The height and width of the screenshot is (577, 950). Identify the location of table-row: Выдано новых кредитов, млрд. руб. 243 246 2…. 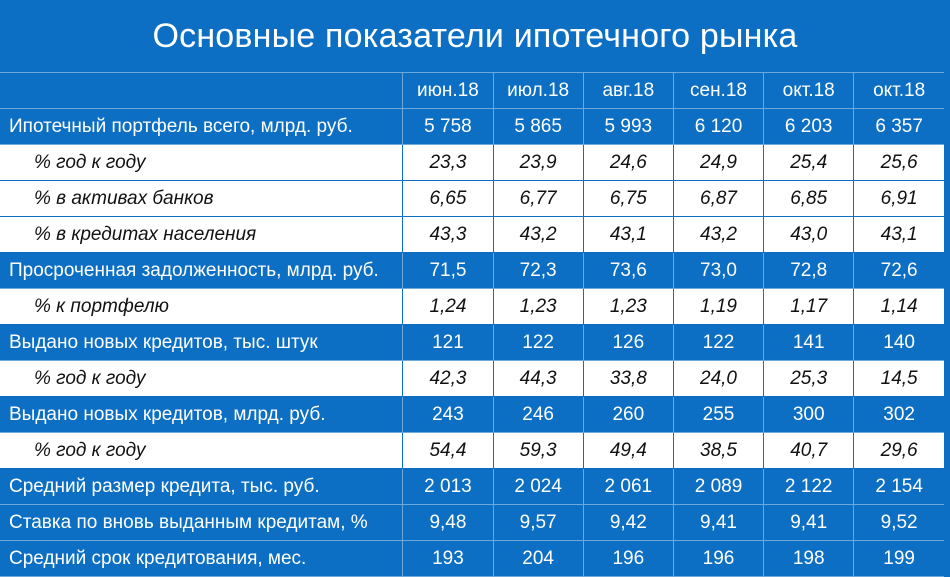
(472, 414).